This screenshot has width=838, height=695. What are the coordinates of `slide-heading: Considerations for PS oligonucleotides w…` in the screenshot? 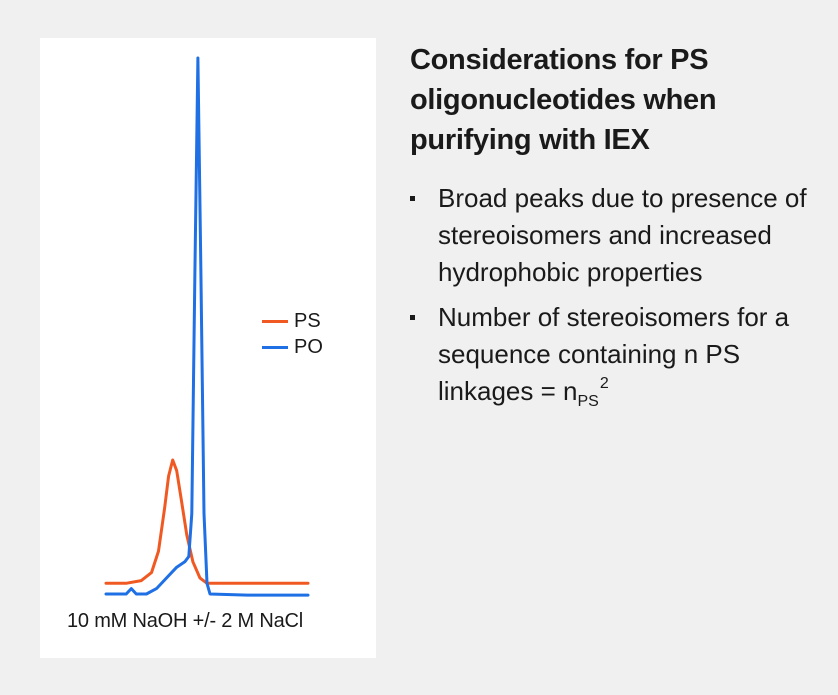 It's located at (563, 100).